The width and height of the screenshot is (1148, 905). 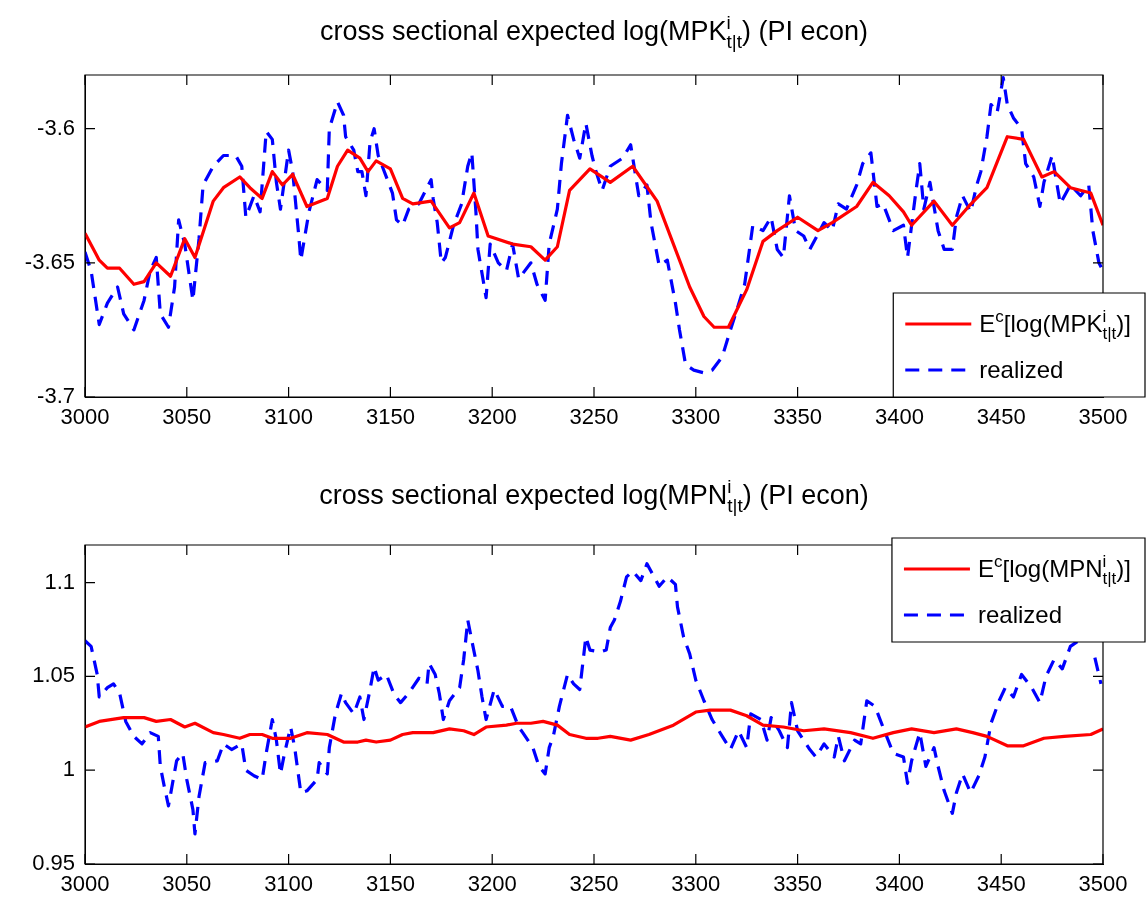 I want to click on y-tick-label: -3.65, so click(x=49, y=261).